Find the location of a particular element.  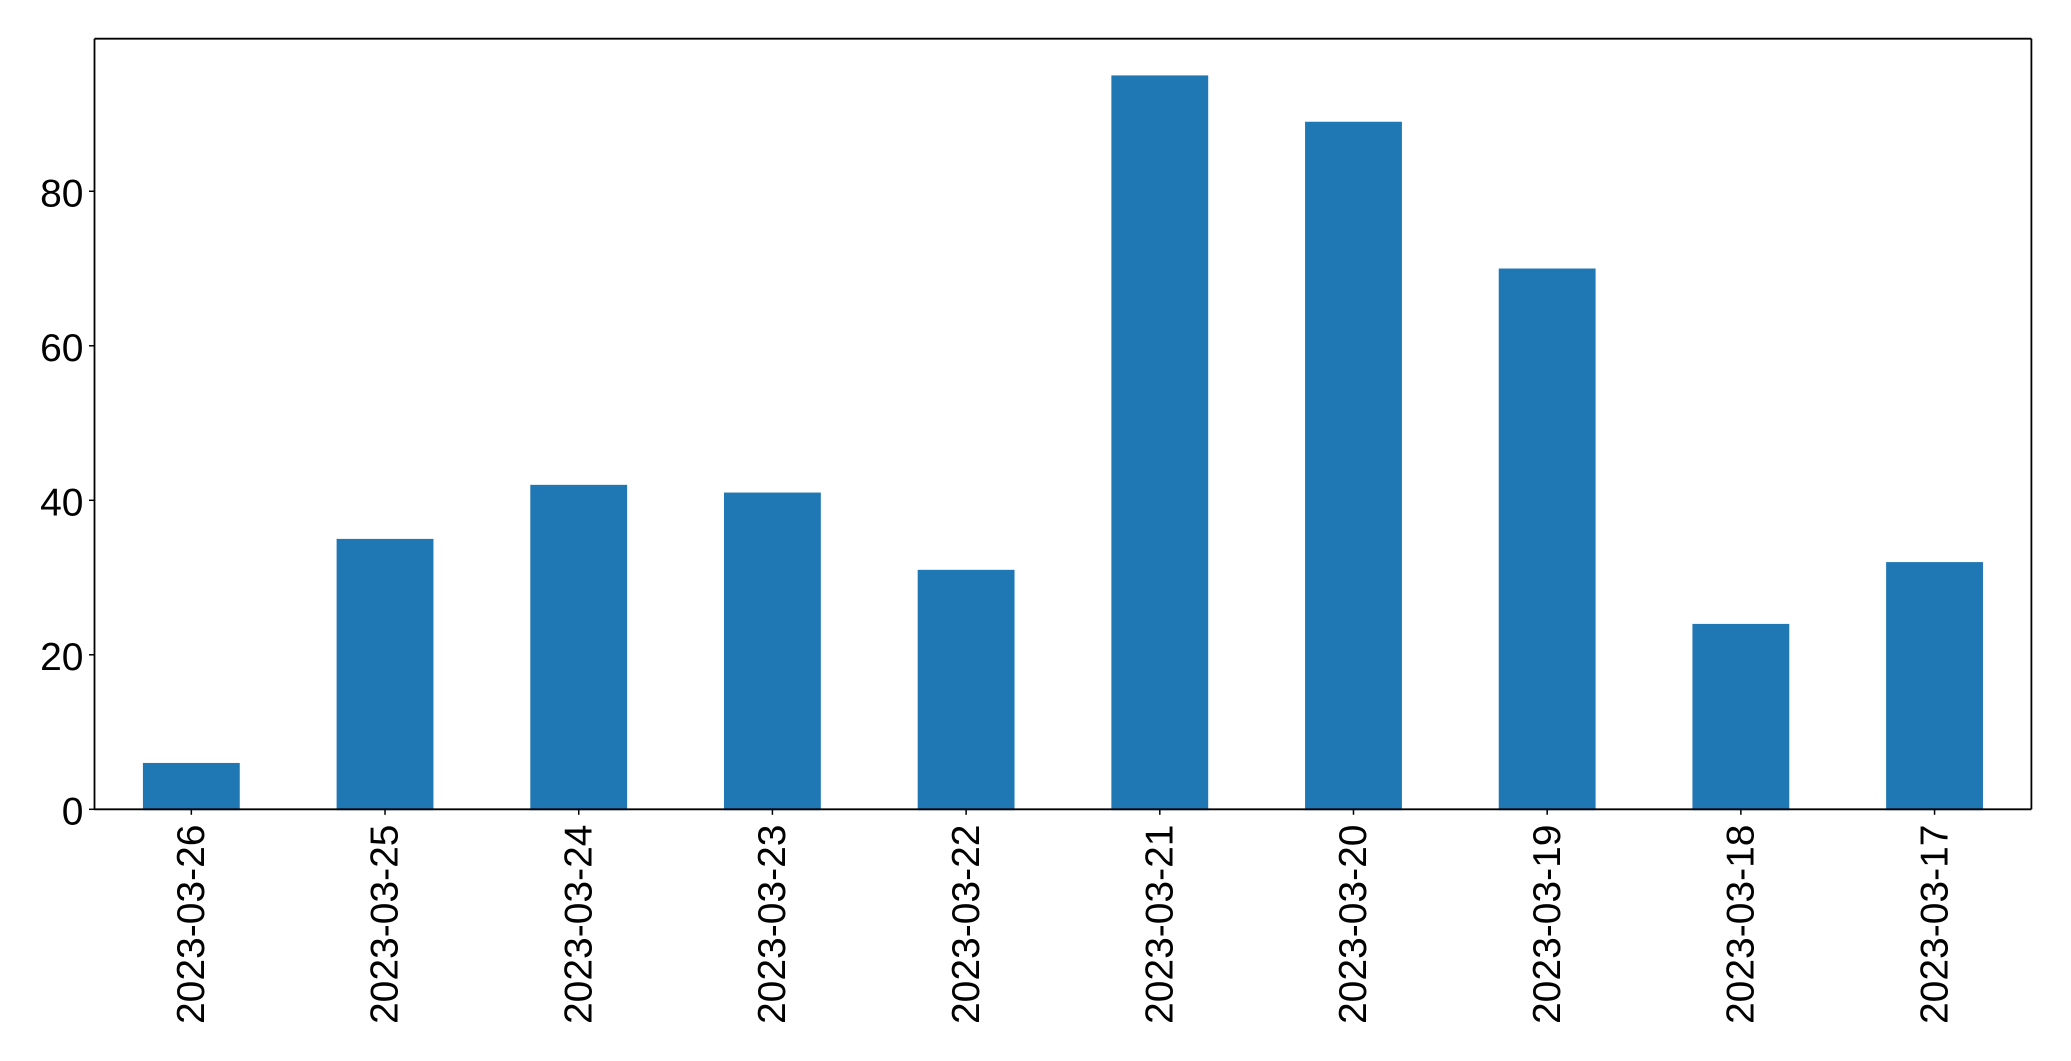

svg-text: 2023-03-25 is located at coordinates (385, 925).